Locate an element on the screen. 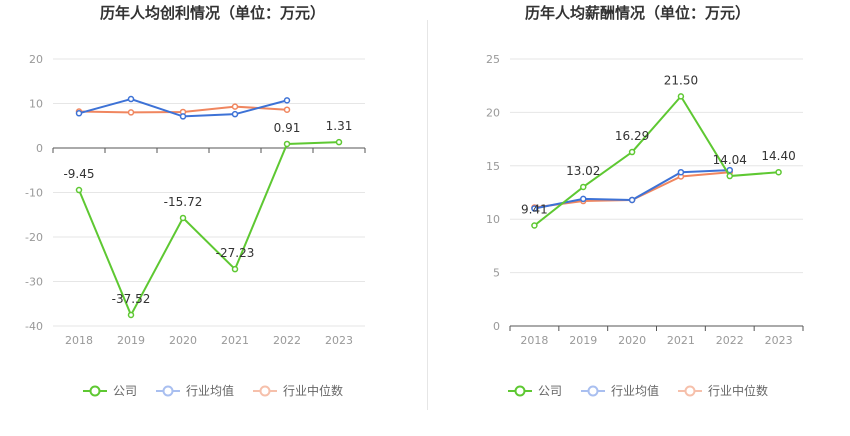 The height and width of the screenshot is (436, 850). data-label: -27.23 is located at coordinates (235, 253).